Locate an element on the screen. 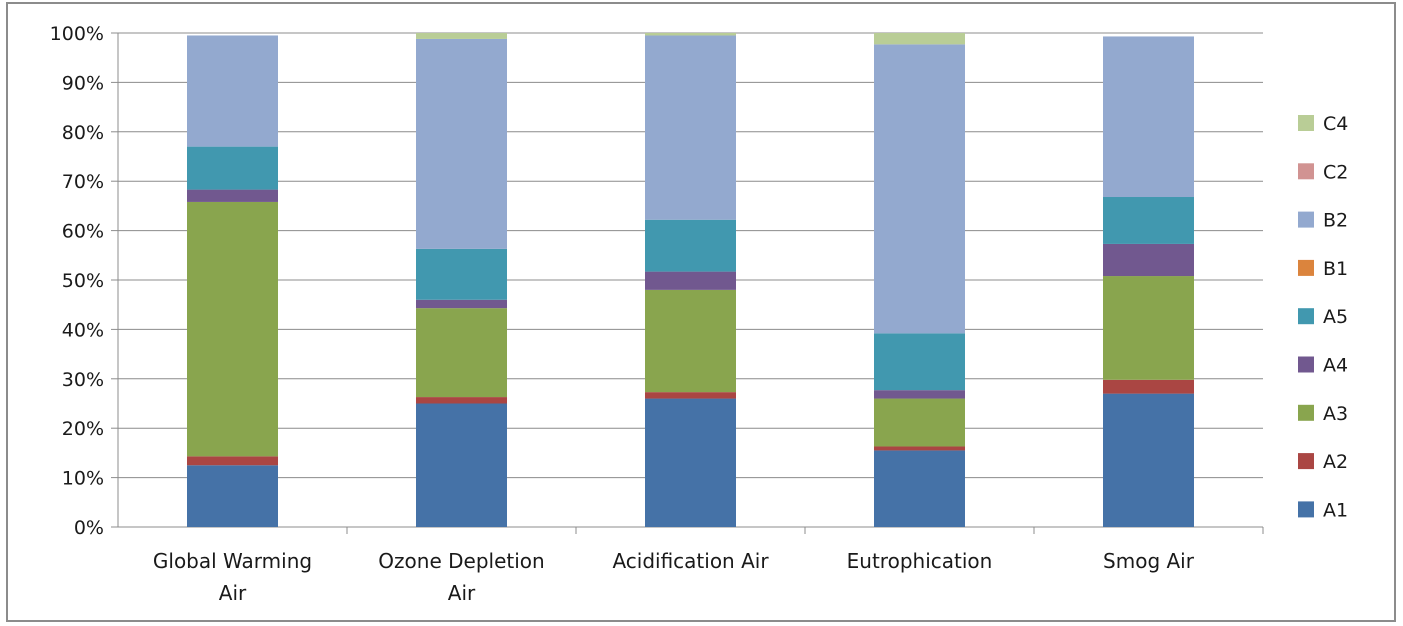 The image size is (1403, 626). y-tick-label: 0% is located at coordinates (89, 528).